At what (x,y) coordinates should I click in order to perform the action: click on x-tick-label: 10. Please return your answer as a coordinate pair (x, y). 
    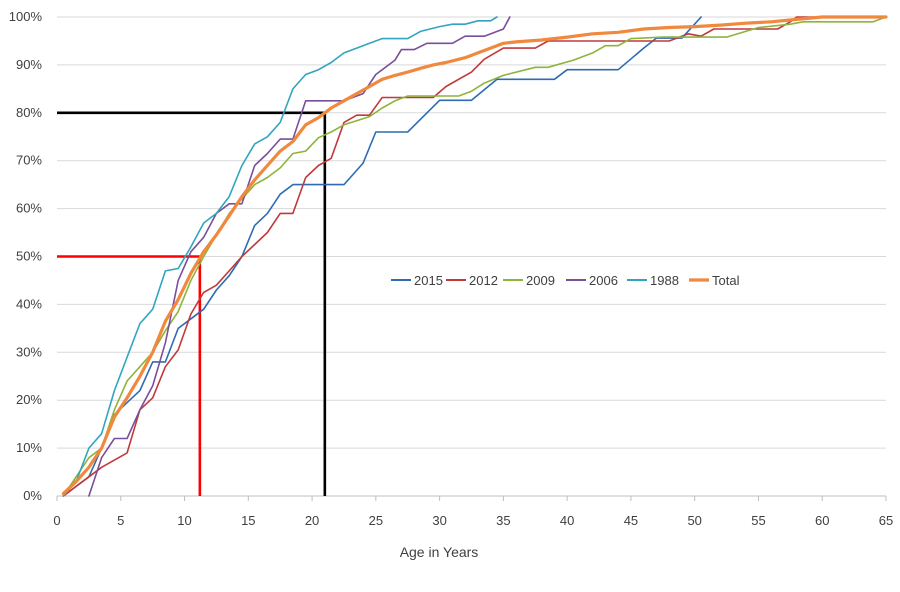
    Looking at the image, I should click on (184, 520).